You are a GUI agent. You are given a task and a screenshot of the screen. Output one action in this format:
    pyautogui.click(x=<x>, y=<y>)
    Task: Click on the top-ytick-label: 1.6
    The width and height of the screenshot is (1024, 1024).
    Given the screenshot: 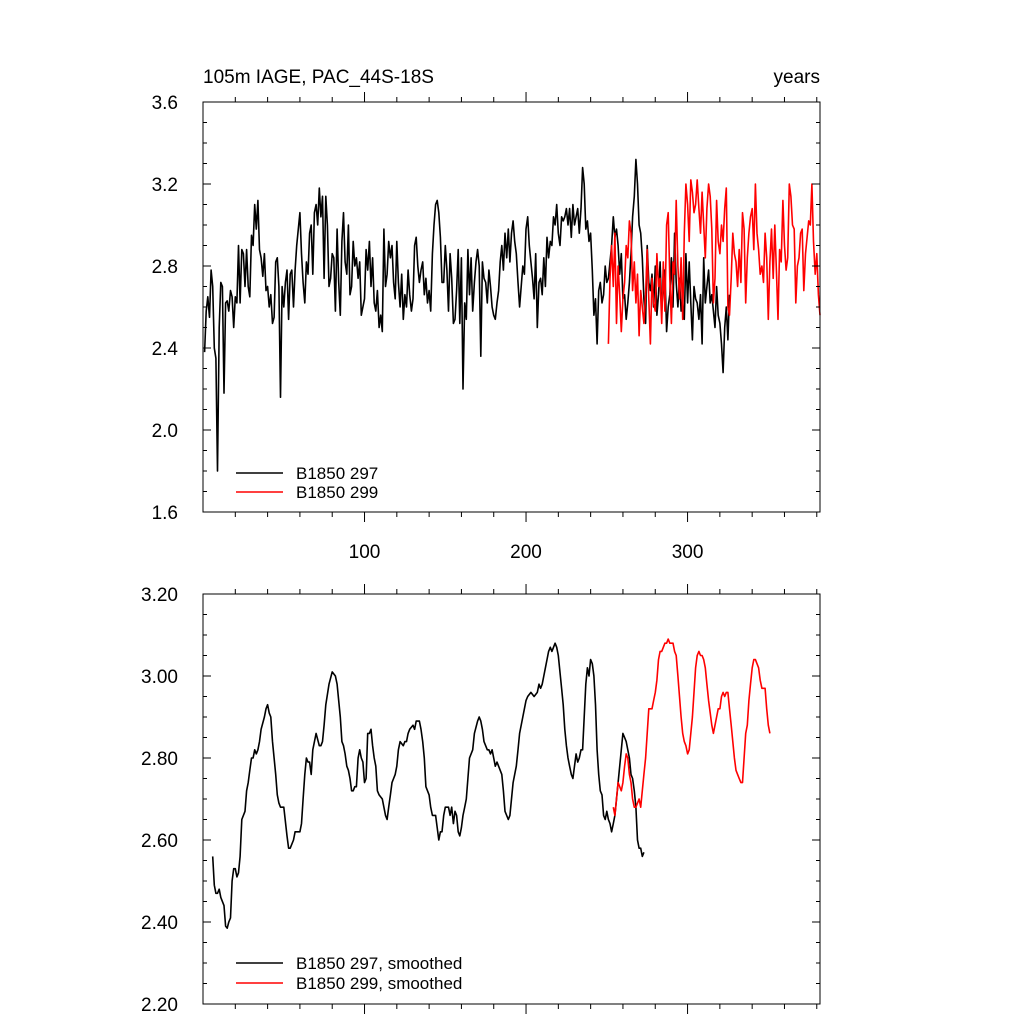 What is the action you would take?
    pyautogui.click(x=165, y=513)
    